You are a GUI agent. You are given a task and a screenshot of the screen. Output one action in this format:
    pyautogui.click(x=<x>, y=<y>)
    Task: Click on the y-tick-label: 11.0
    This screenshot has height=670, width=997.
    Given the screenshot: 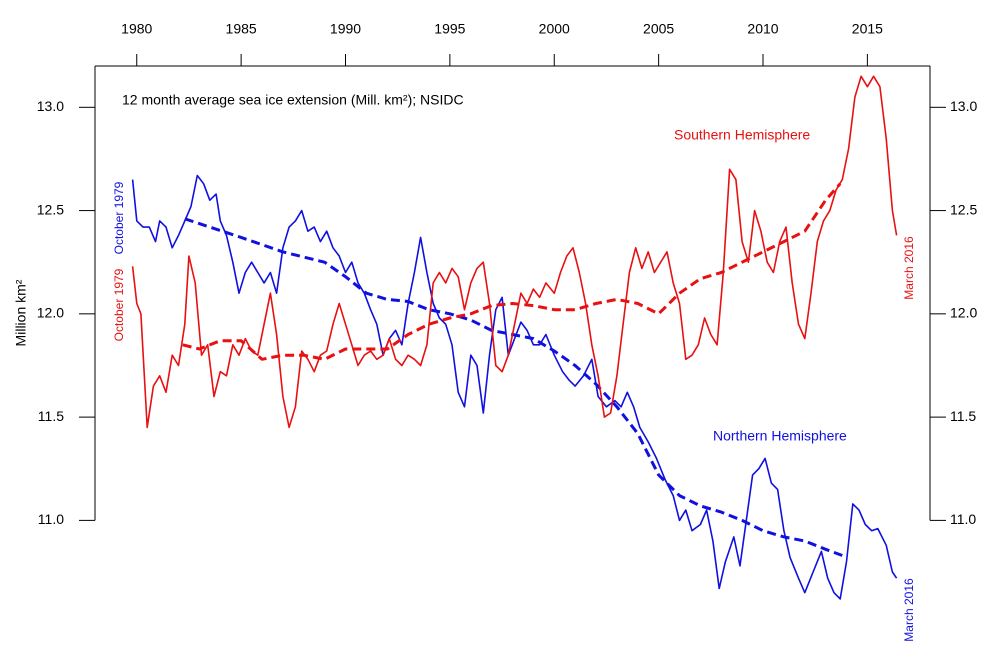 What is the action you would take?
    pyautogui.click(x=51, y=519)
    